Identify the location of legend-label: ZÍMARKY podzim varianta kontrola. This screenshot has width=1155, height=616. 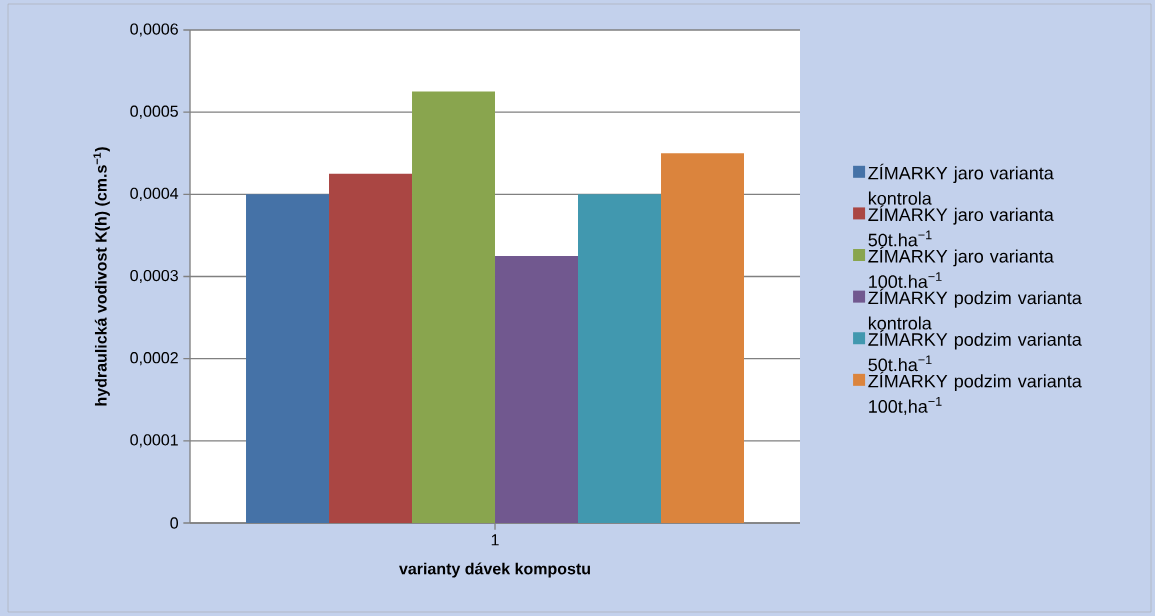
(975, 309).